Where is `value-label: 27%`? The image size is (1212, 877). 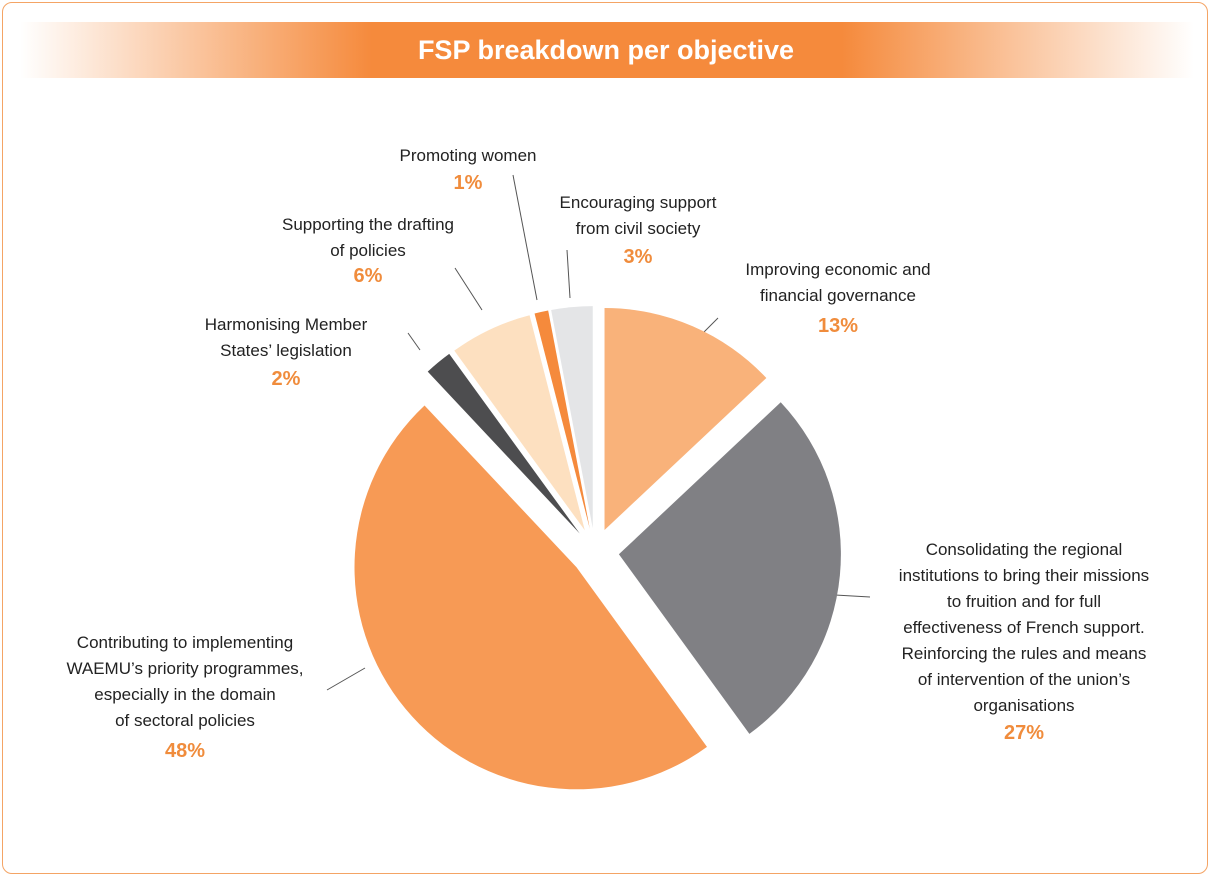
value-label: 27% is located at coordinates (1024, 733).